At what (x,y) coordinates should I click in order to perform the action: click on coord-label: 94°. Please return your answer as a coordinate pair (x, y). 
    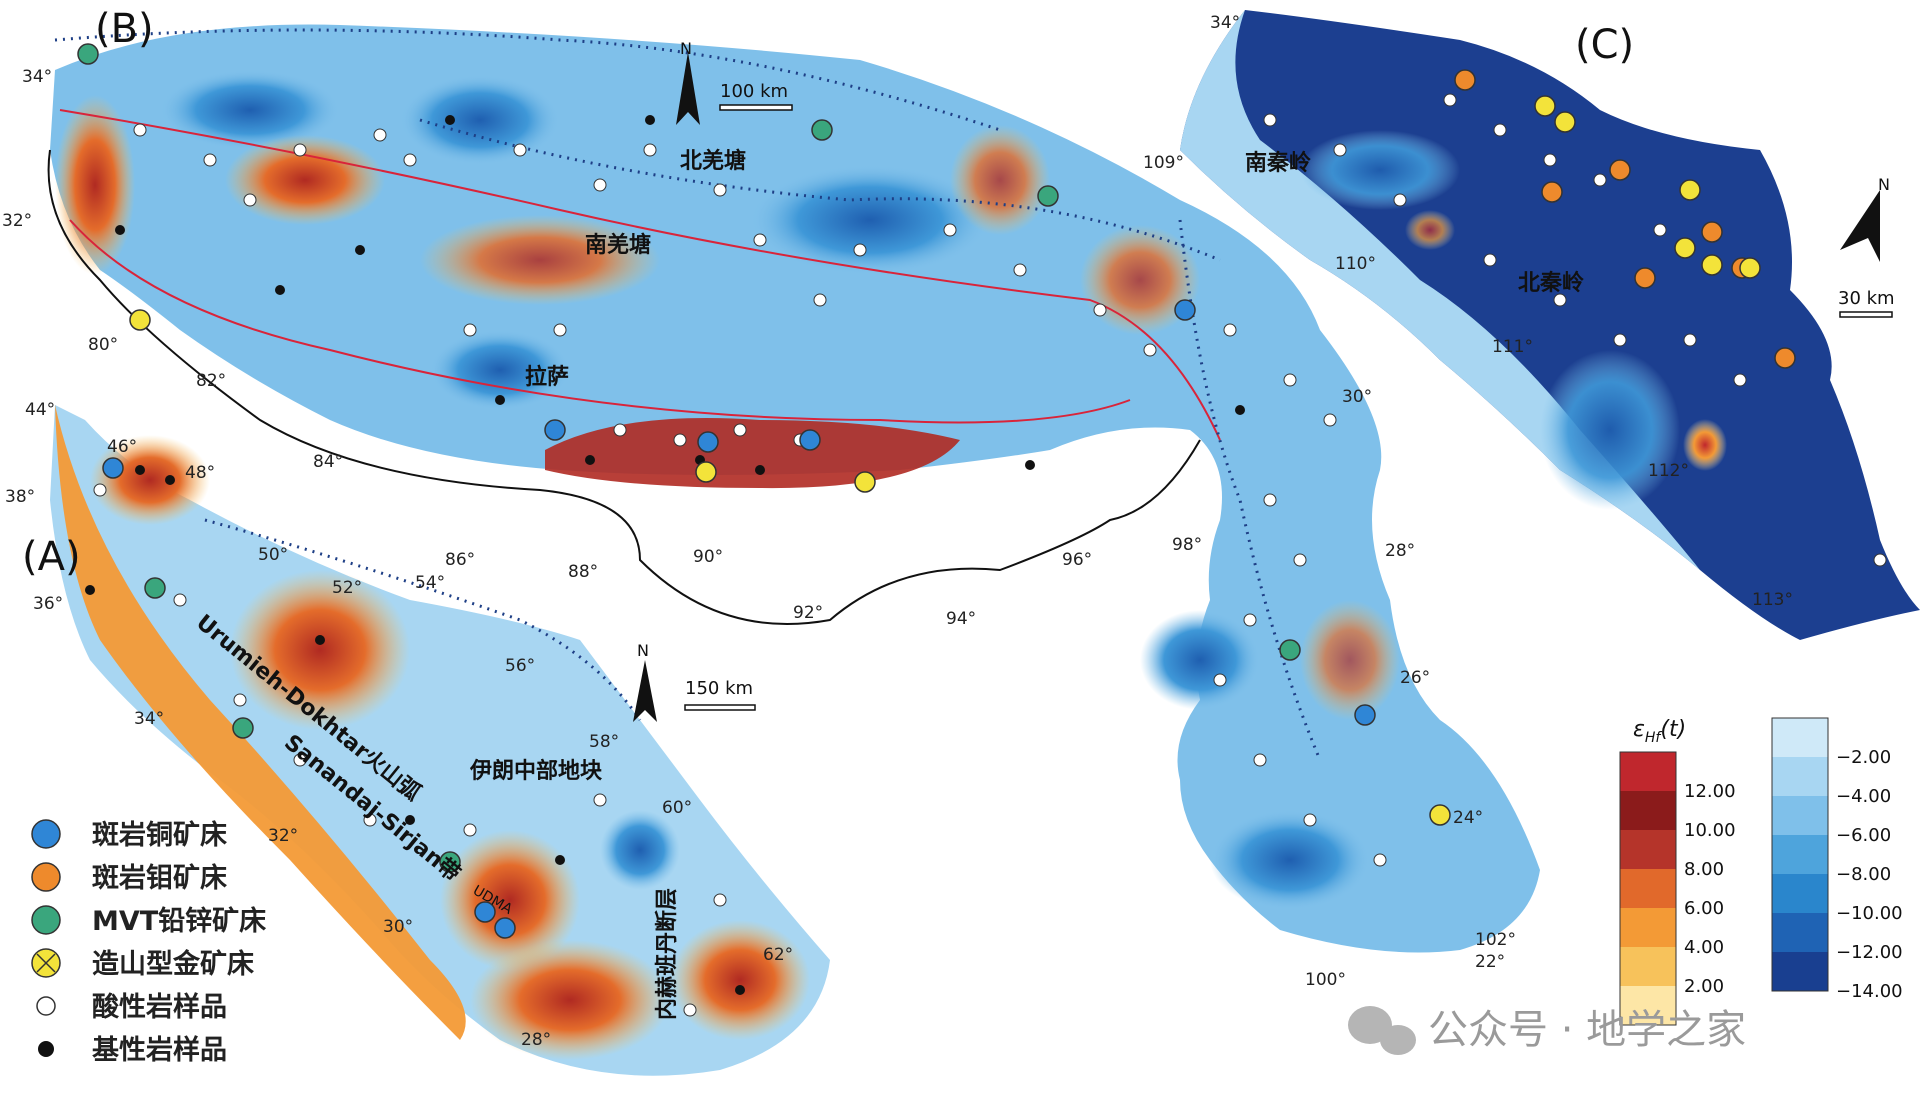
    Looking at the image, I should click on (961, 619).